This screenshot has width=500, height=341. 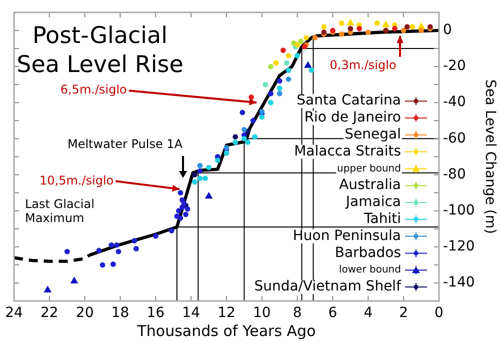 I want to click on y-tick-label: 0, so click(x=447, y=30).